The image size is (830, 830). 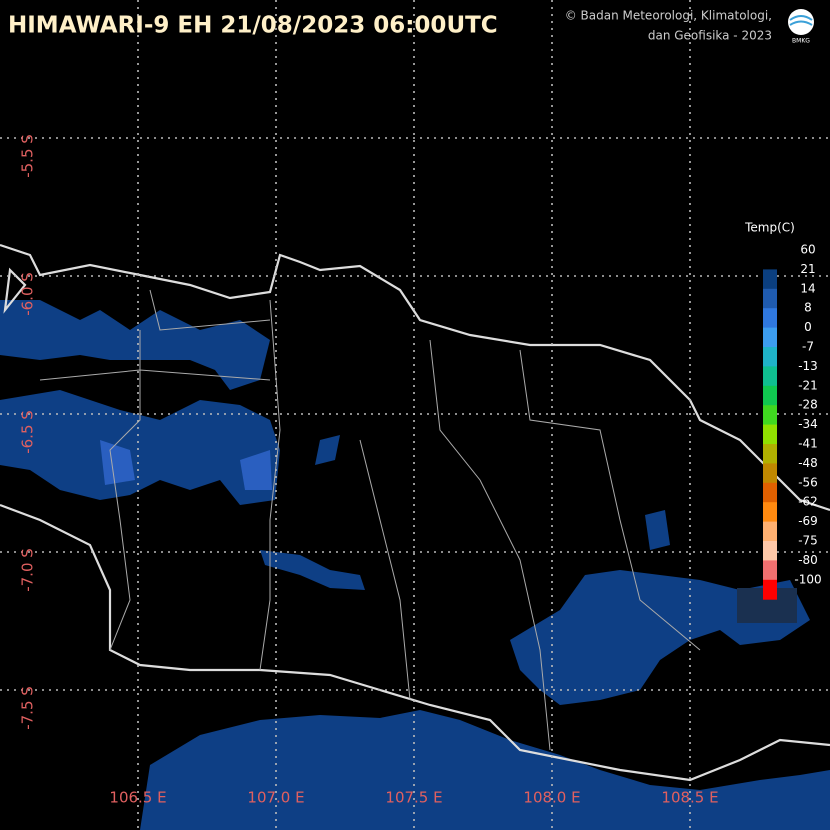 What do you see at coordinates (808, 521) in the screenshot?
I see `colorbar-label: -69` at bounding box center [808, 521].